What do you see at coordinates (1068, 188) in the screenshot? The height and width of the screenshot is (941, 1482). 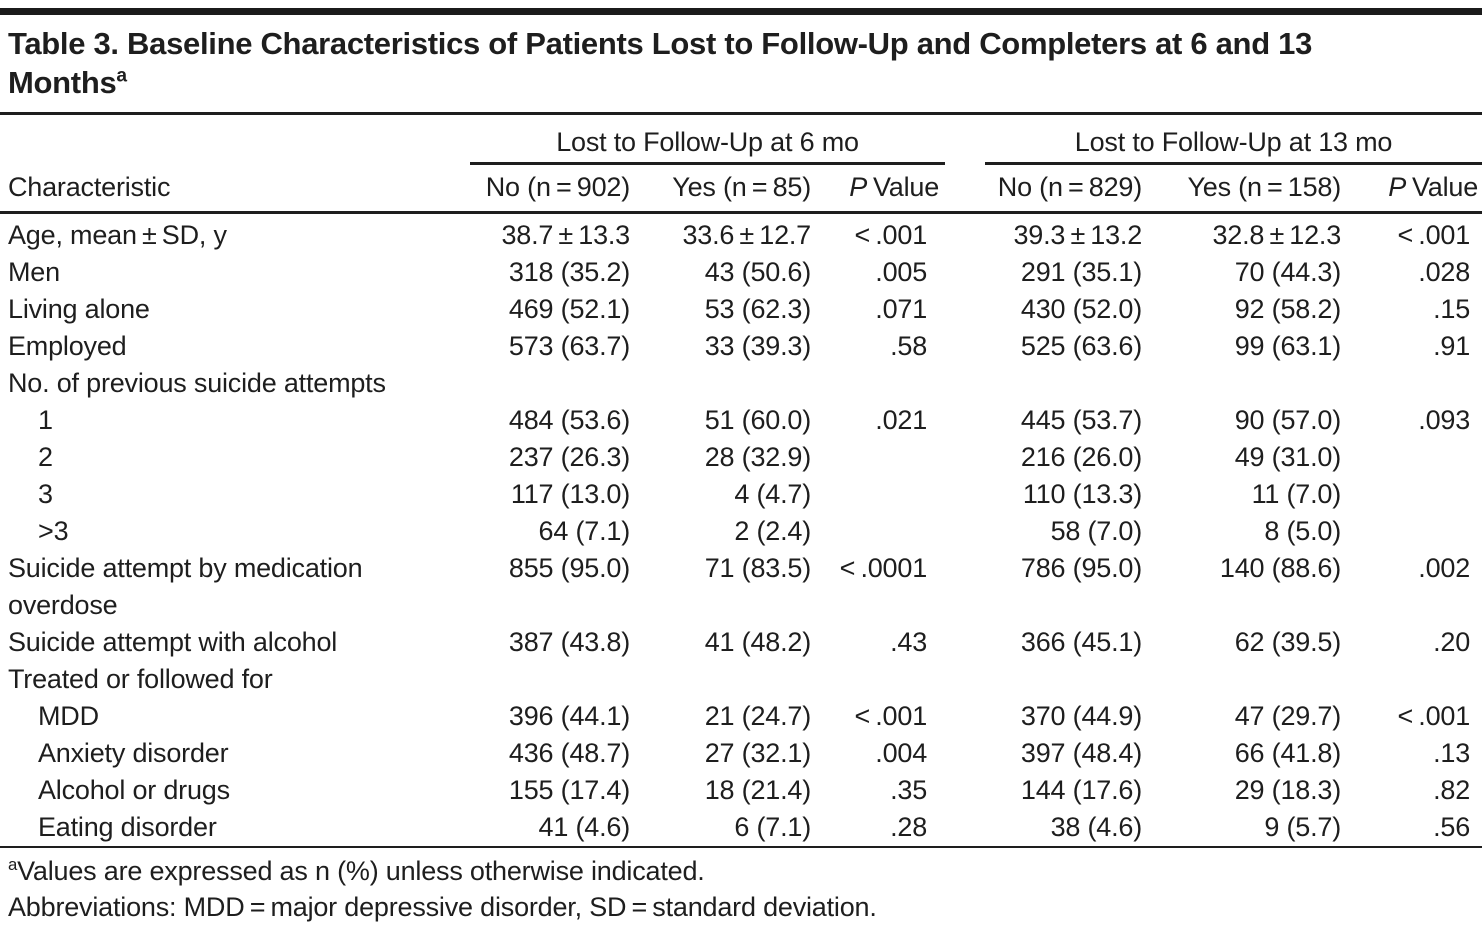 I see `col-header-no-13mo: No (n = 829)` at bounding box center [1068, 188].